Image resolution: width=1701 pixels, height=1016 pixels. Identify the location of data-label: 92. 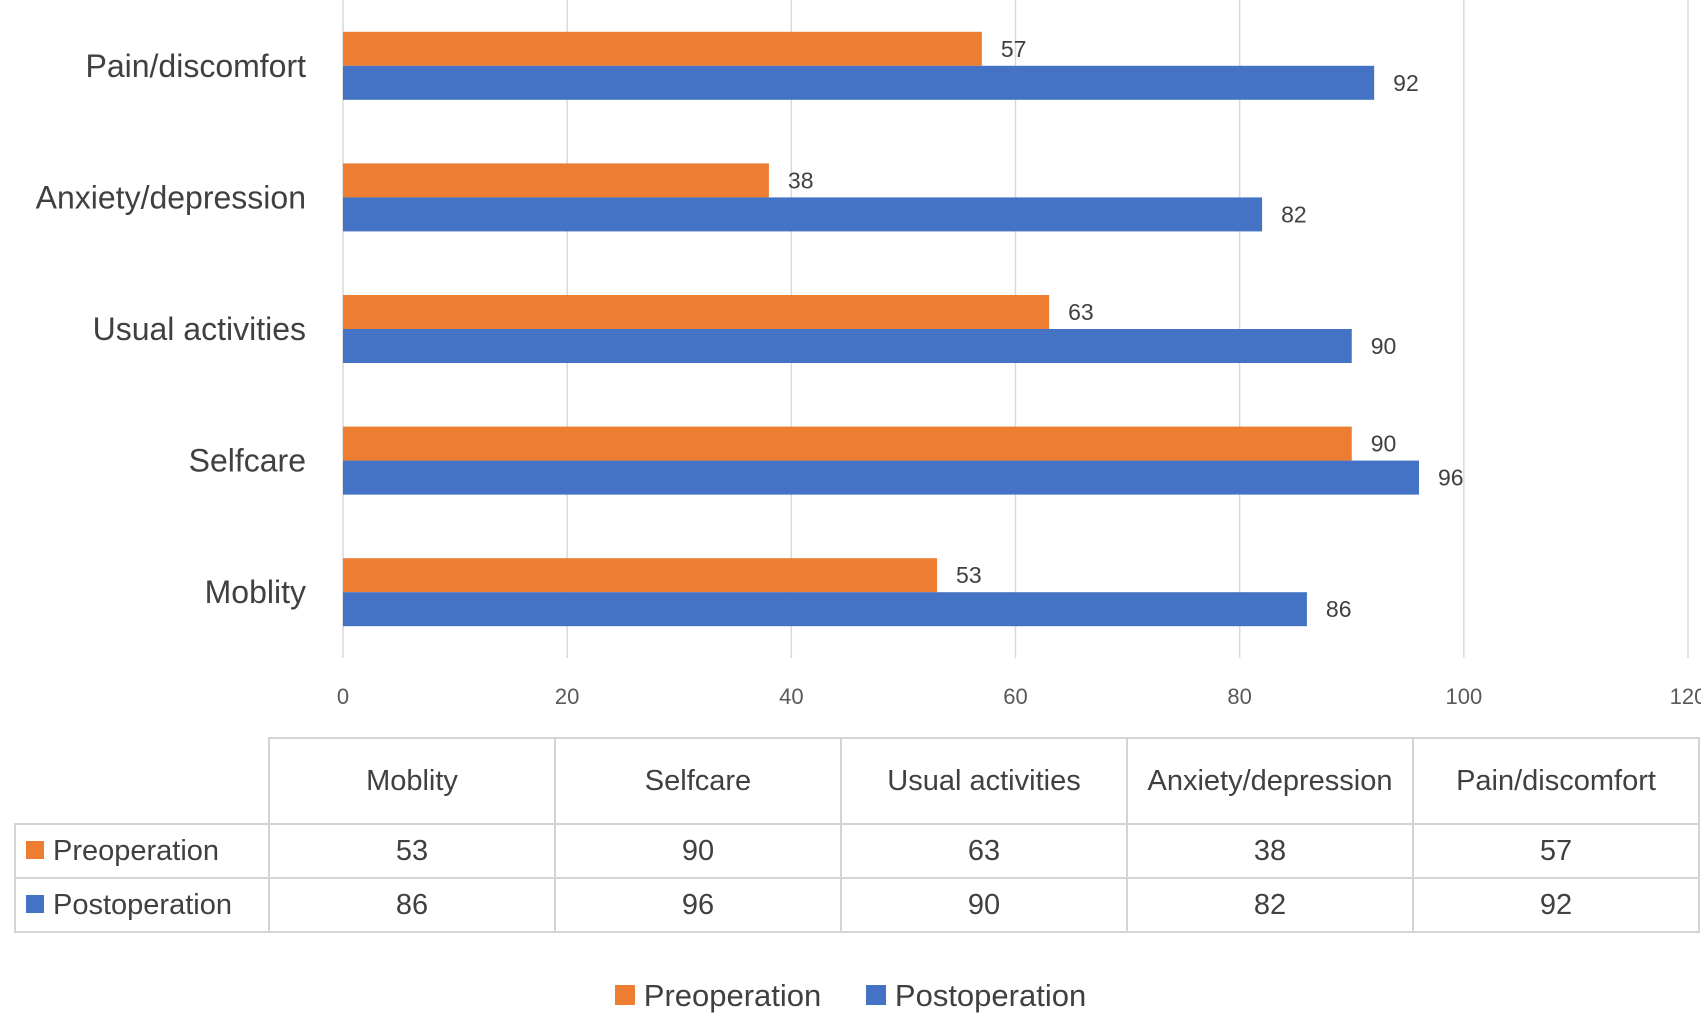
(1406, 83).